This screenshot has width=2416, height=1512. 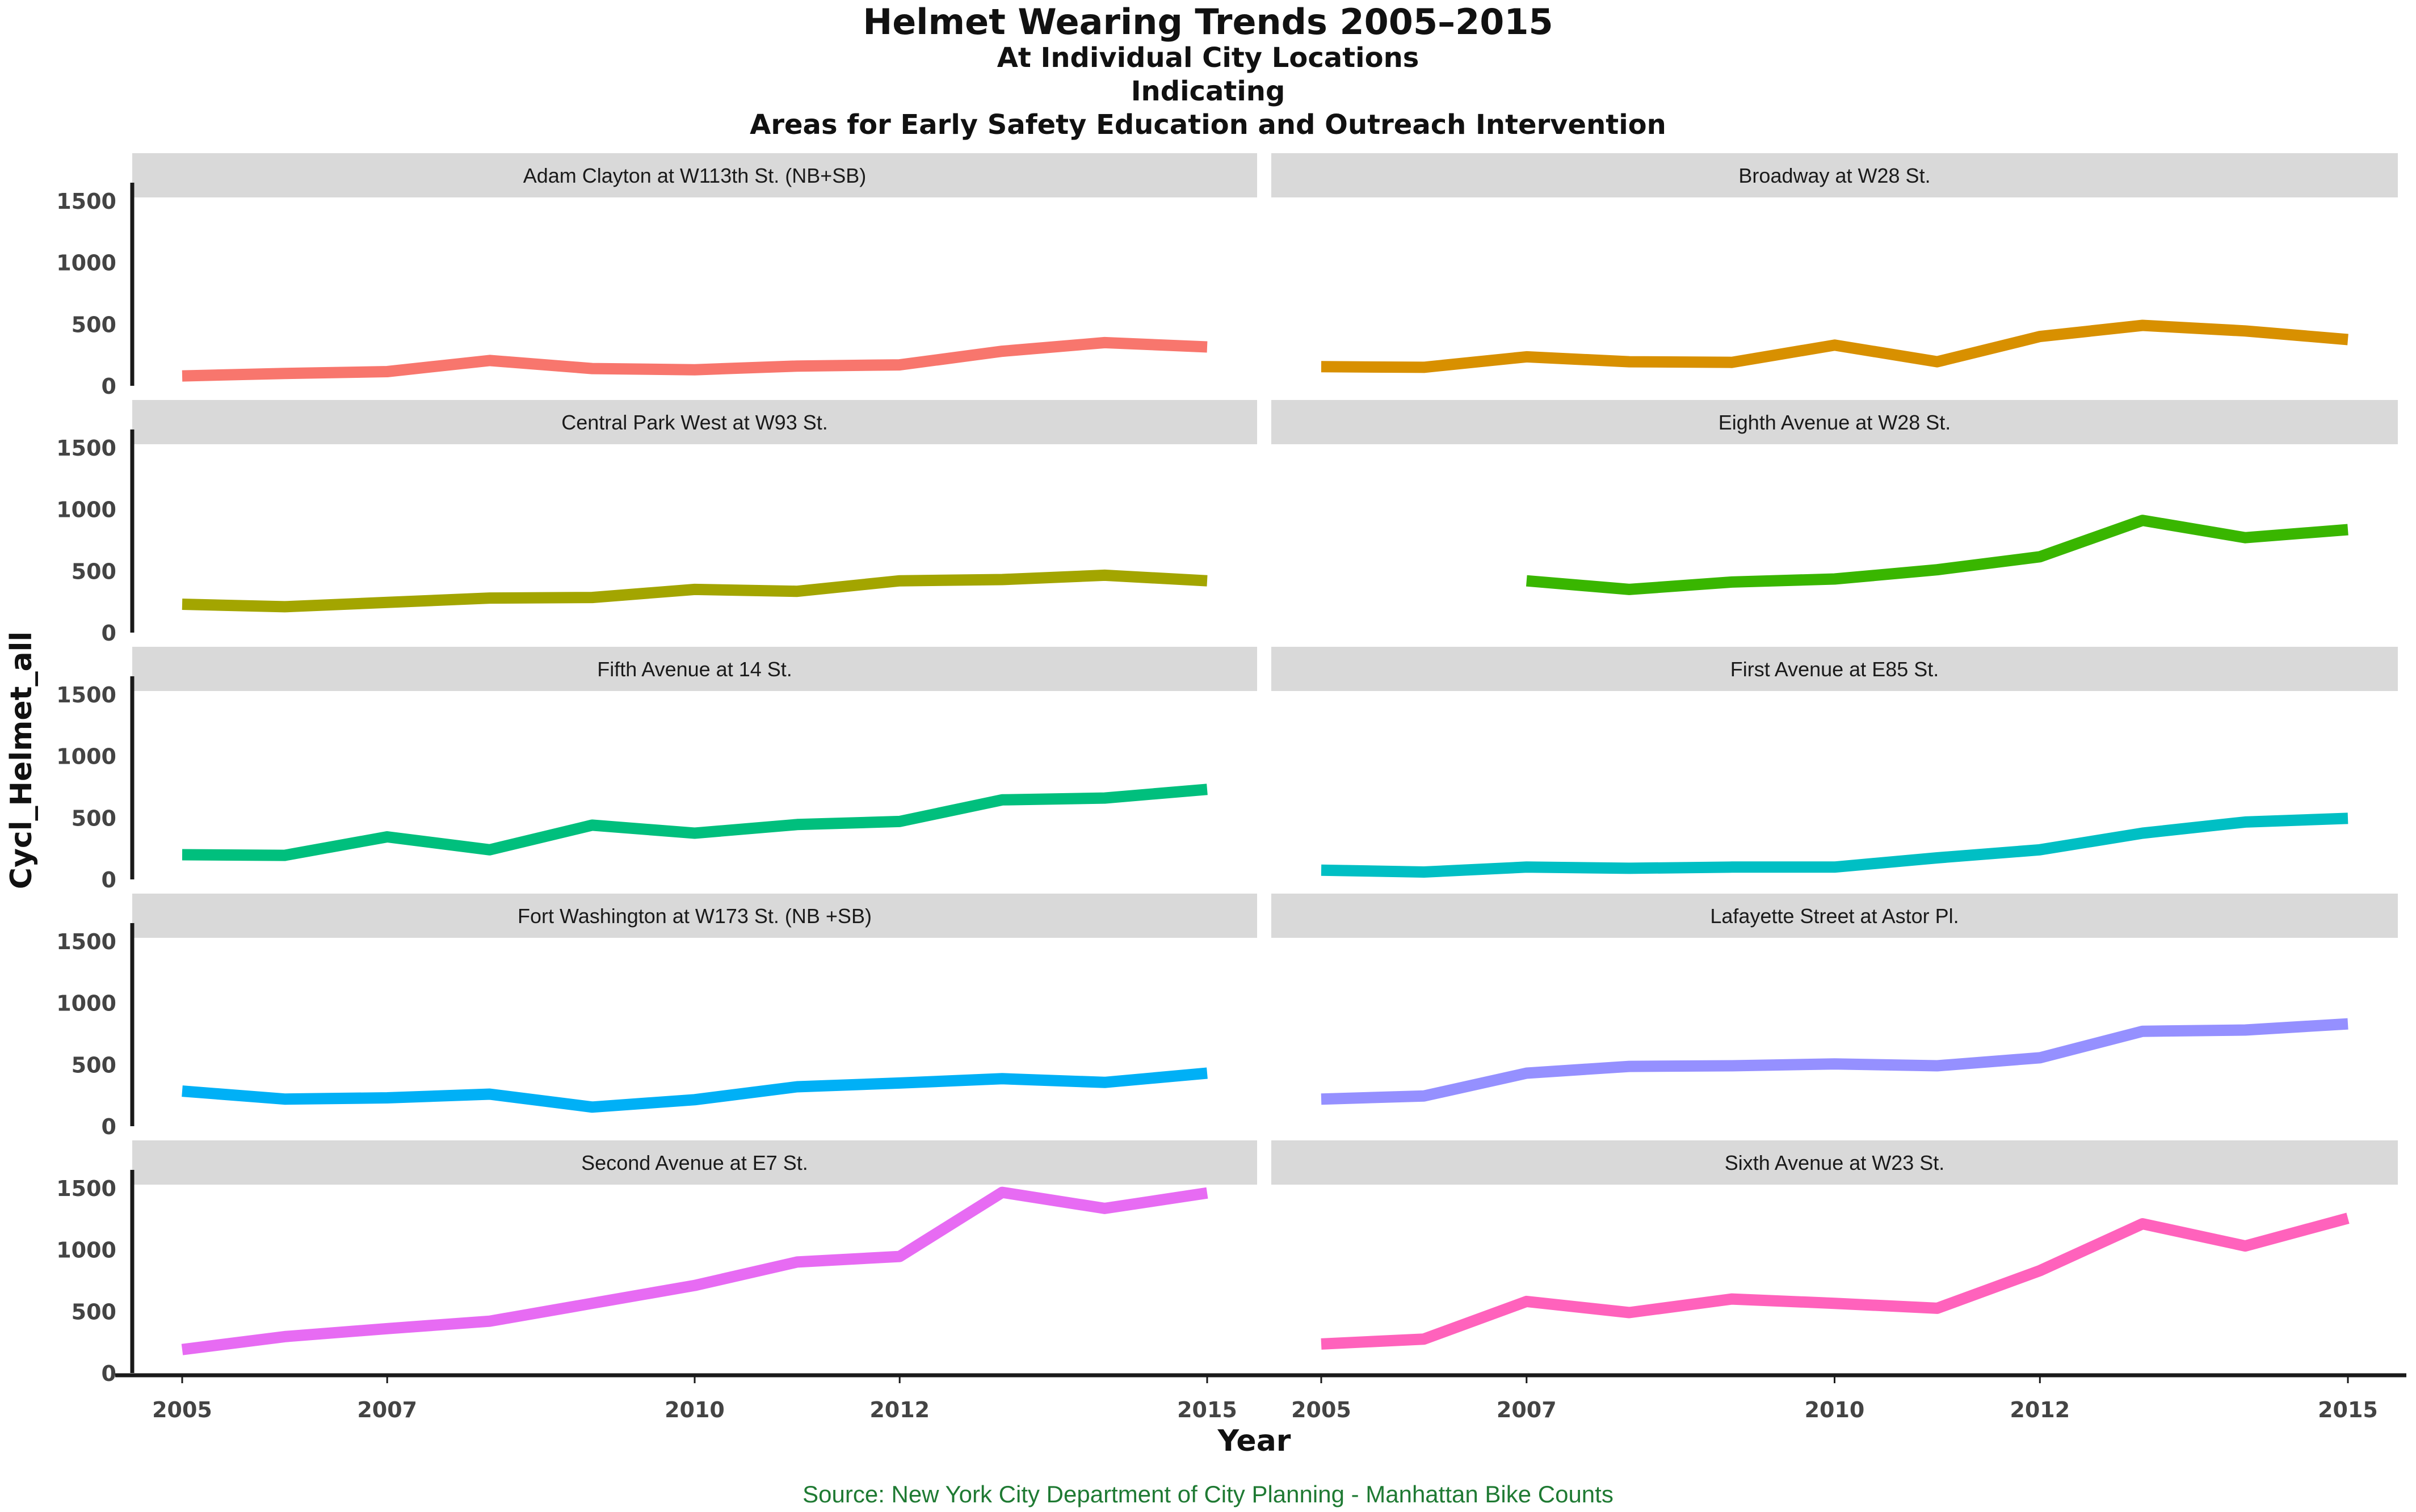 I want to click on y-axis-title: Cycl_Helmet_all, so click(x=22, y=761).